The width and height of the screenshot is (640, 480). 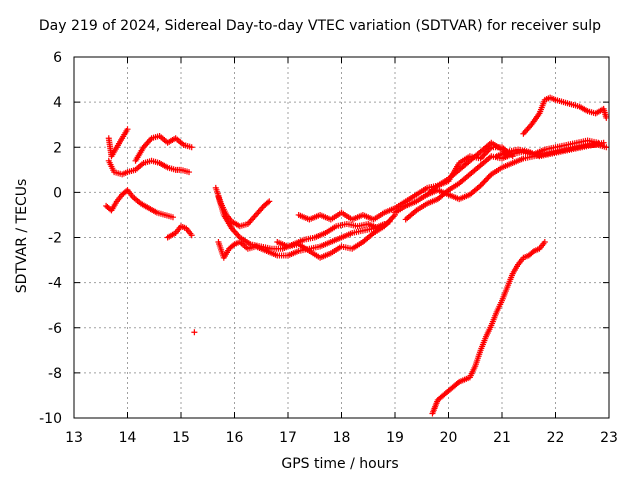 What do you see at coordinates (74, 438) in the screenshot?
I see `x-tick-label: 13` at bounding box center [74, 438].